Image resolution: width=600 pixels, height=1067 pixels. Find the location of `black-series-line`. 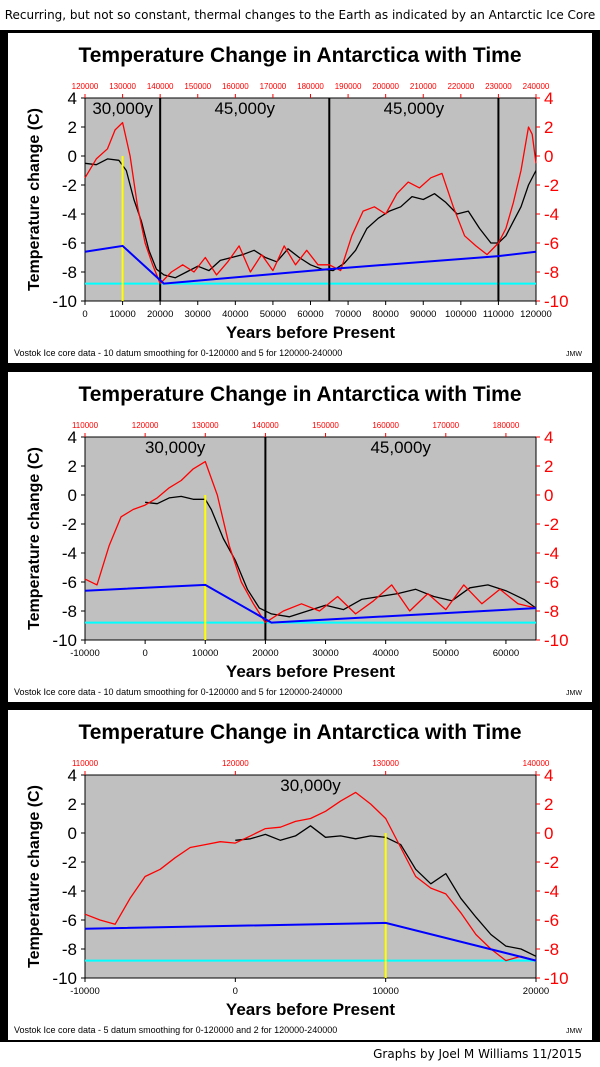

black-series-line is located at coordinates (341, 556).